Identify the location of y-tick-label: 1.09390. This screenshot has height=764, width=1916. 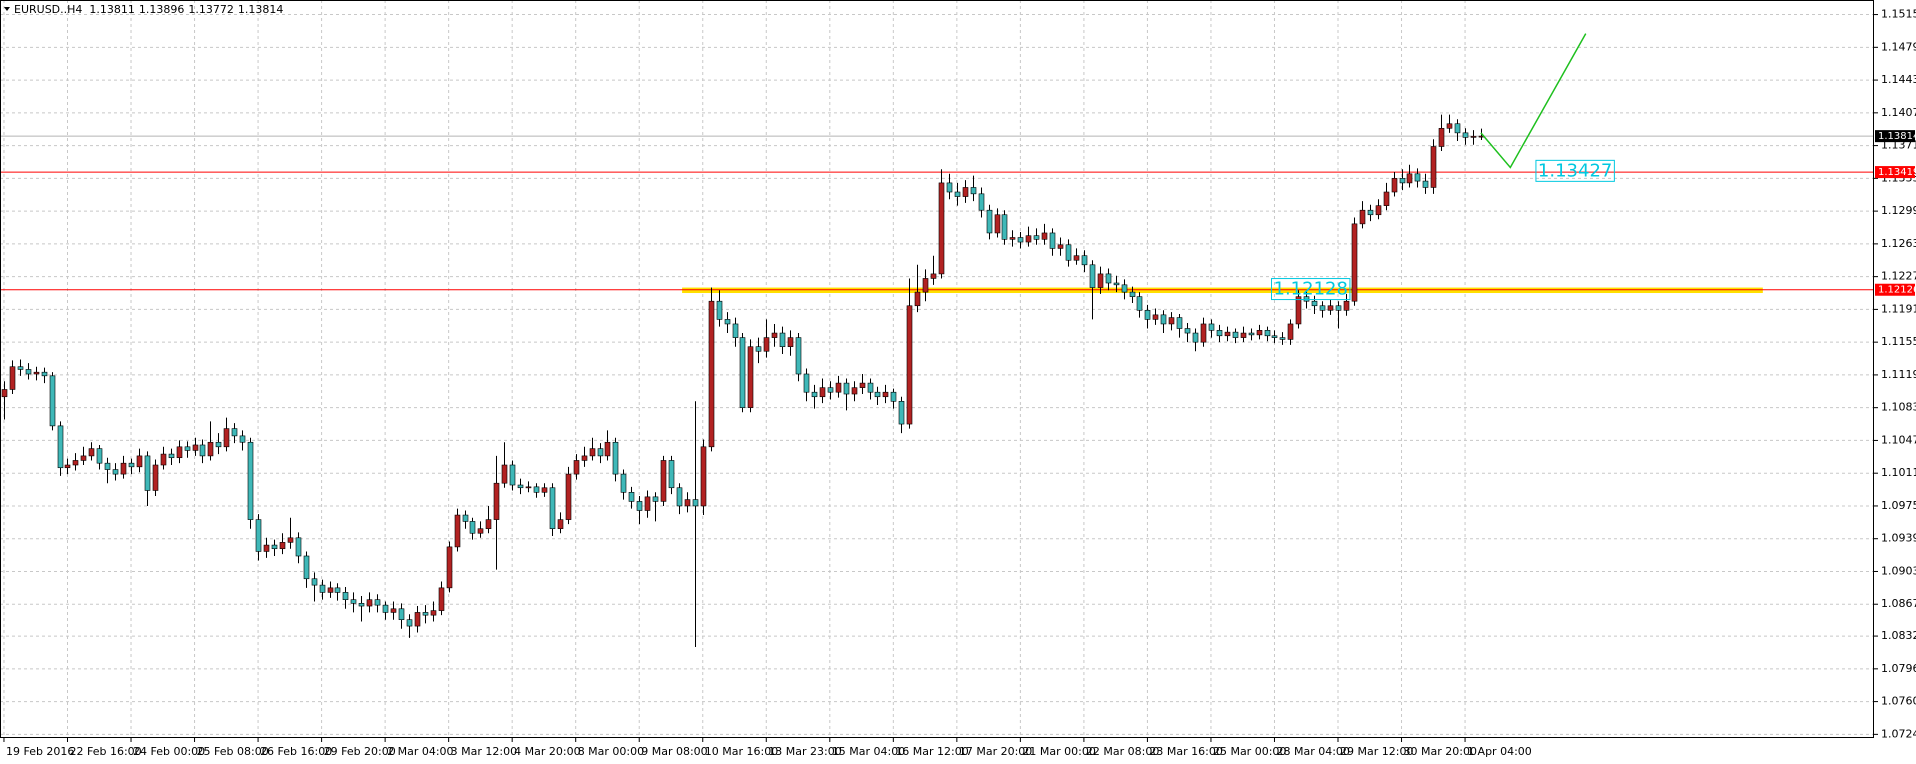
(1898, 538).